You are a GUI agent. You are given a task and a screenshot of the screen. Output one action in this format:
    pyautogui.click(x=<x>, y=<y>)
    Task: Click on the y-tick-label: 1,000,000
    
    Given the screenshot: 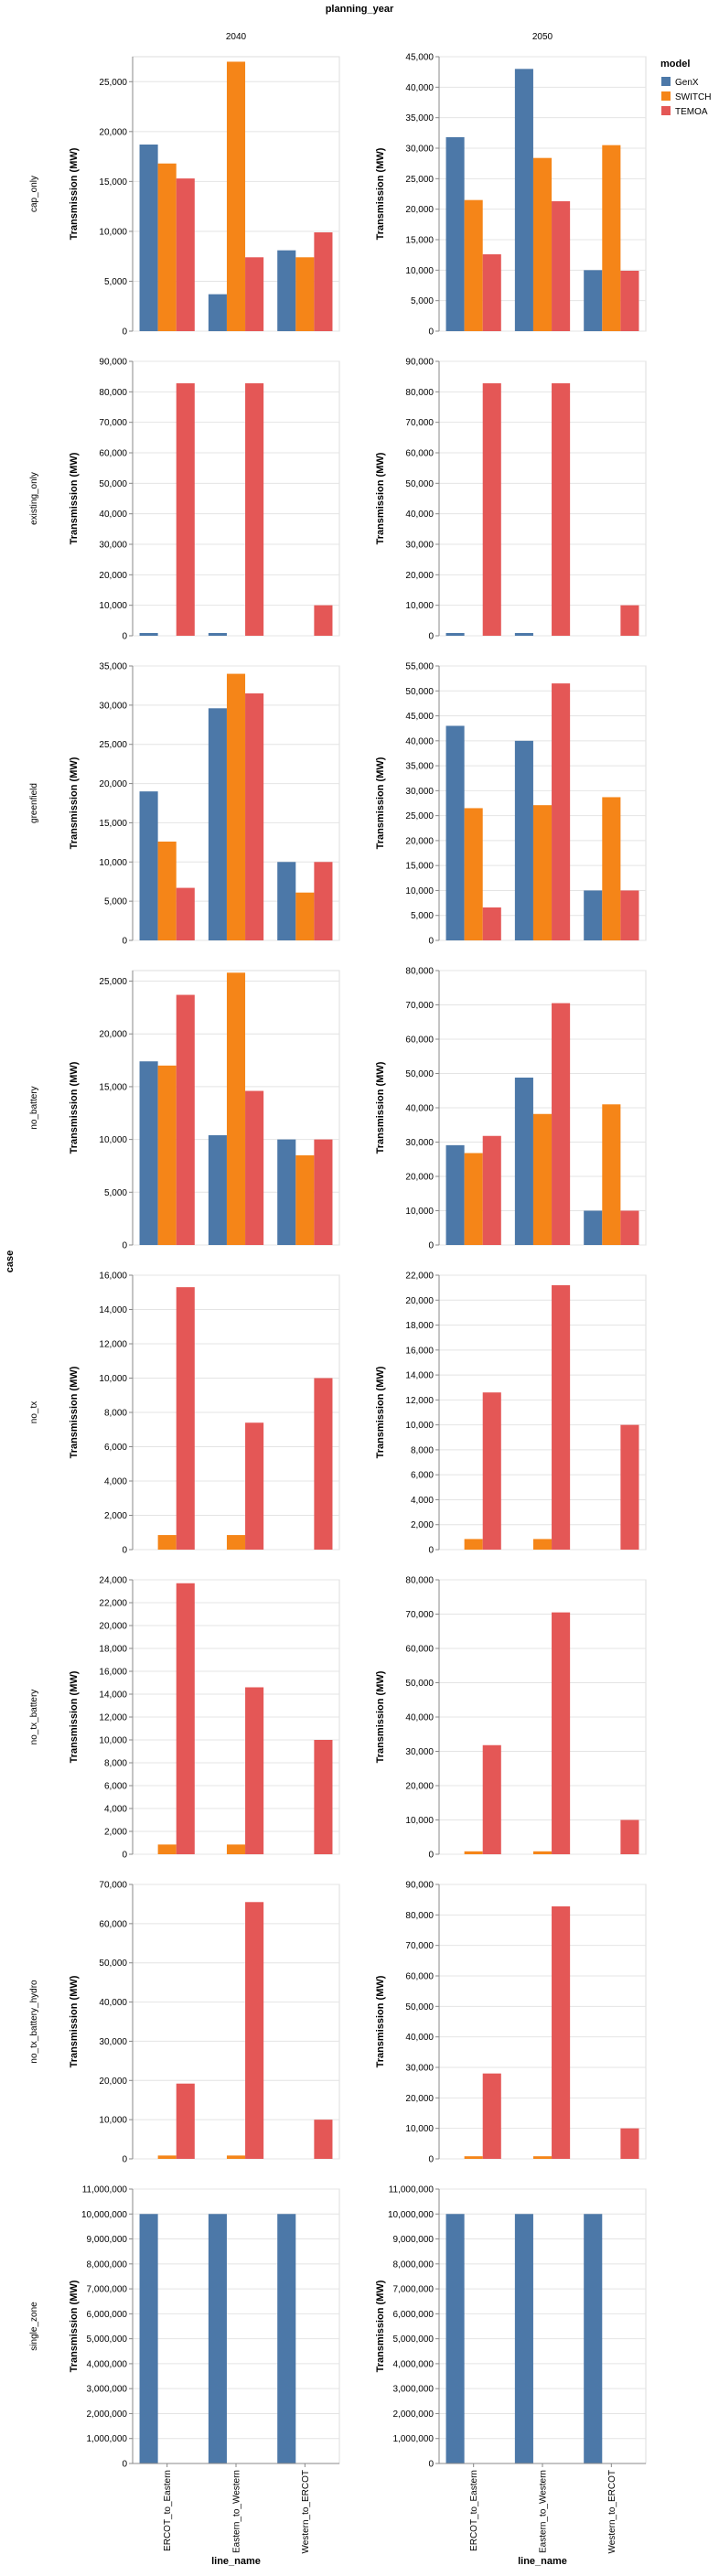 What is the action you would take?
    pyautogui.click(x=107, y=2439)
    